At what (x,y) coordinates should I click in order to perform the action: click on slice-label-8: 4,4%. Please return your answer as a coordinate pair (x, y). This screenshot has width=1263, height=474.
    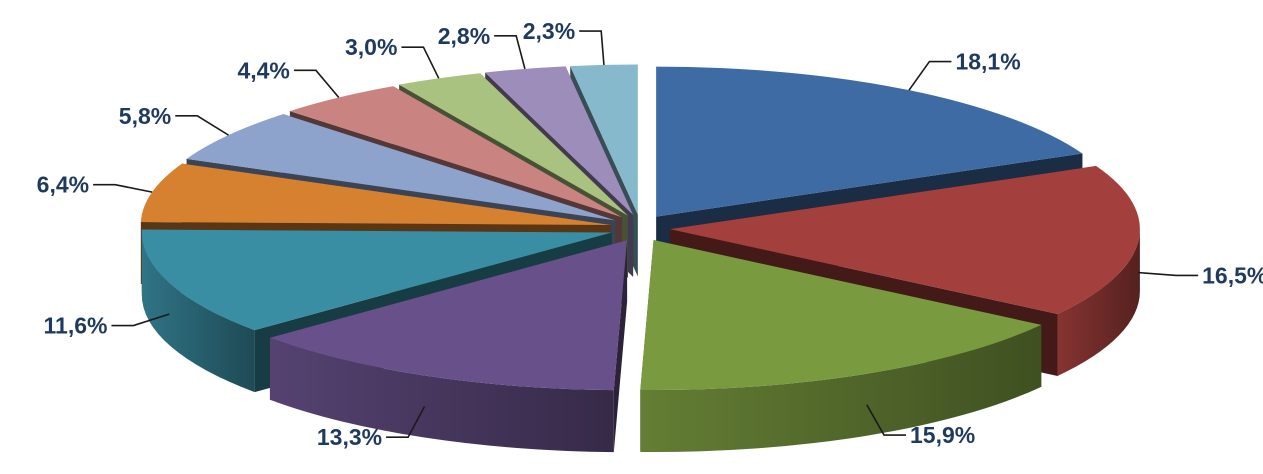
    Looking at the image, I should click on (263, 70).